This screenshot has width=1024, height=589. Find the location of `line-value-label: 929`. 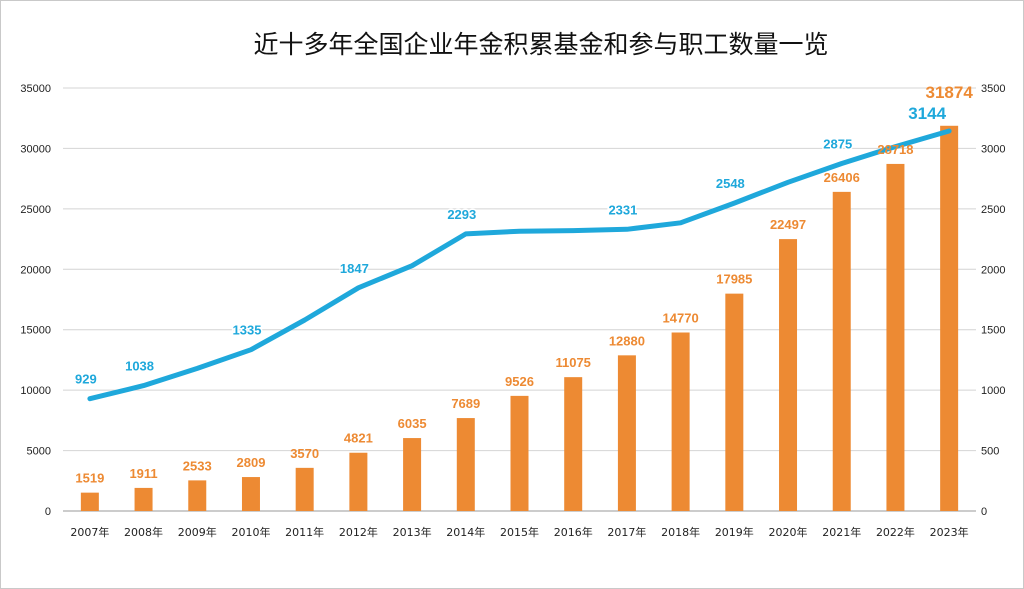

line-value-label: 929 is located at coordinates (86, 379).